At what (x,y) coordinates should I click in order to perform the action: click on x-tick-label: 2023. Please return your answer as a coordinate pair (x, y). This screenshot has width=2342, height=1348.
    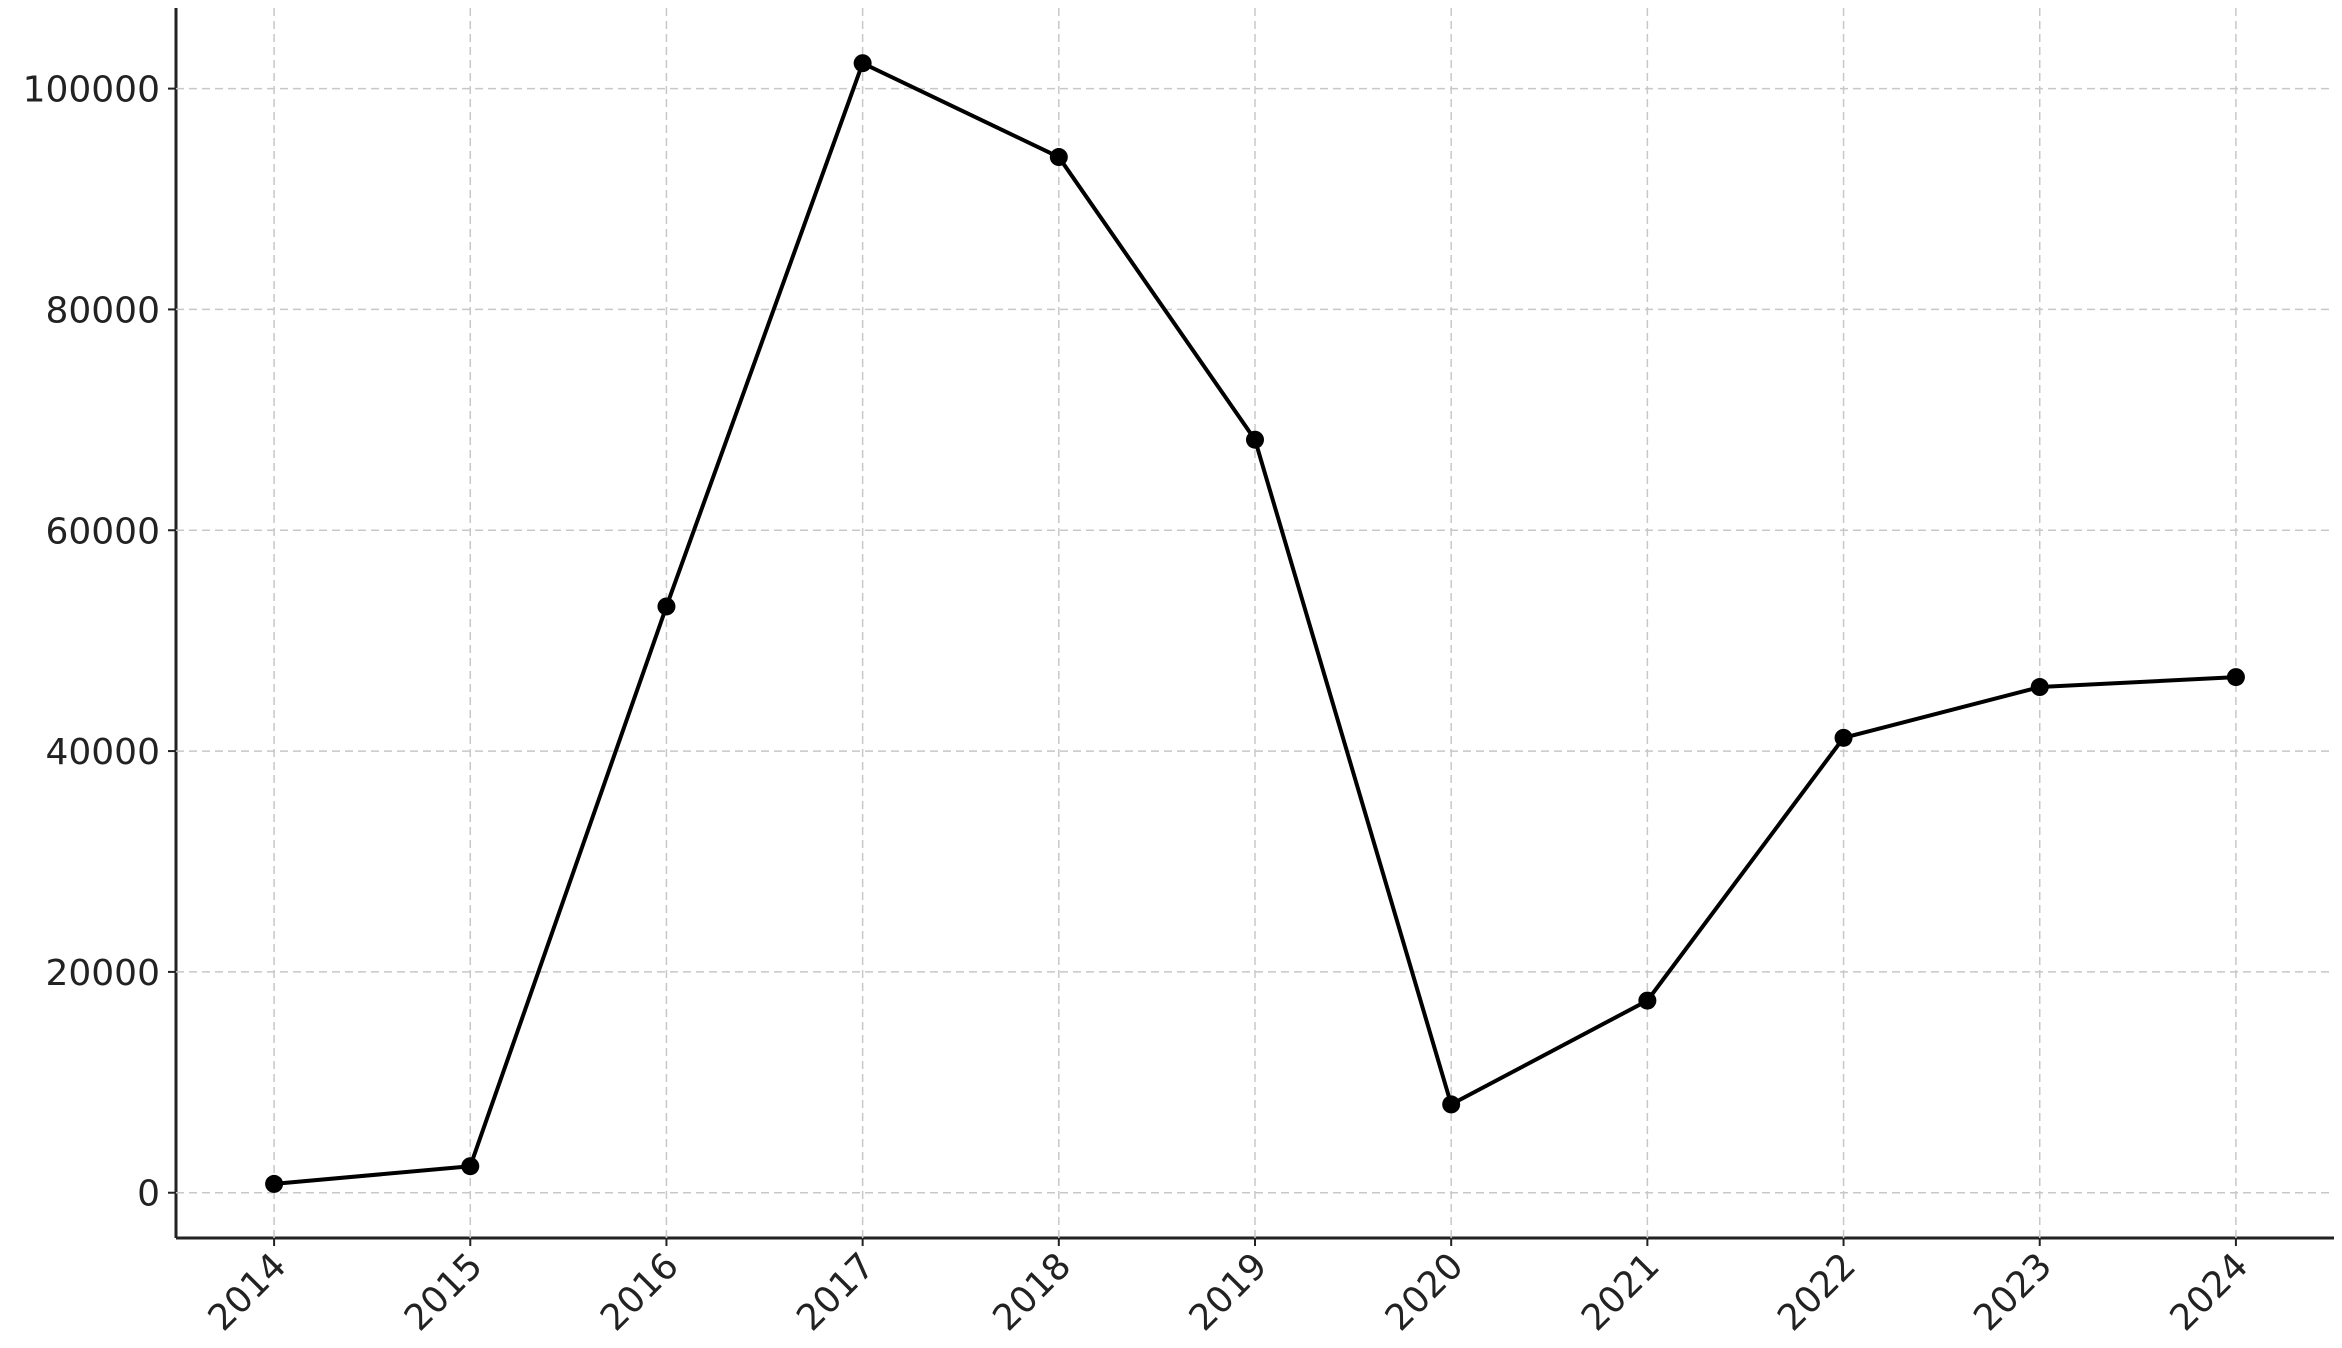
    Looking at the image, I should click on (2013, 1292).